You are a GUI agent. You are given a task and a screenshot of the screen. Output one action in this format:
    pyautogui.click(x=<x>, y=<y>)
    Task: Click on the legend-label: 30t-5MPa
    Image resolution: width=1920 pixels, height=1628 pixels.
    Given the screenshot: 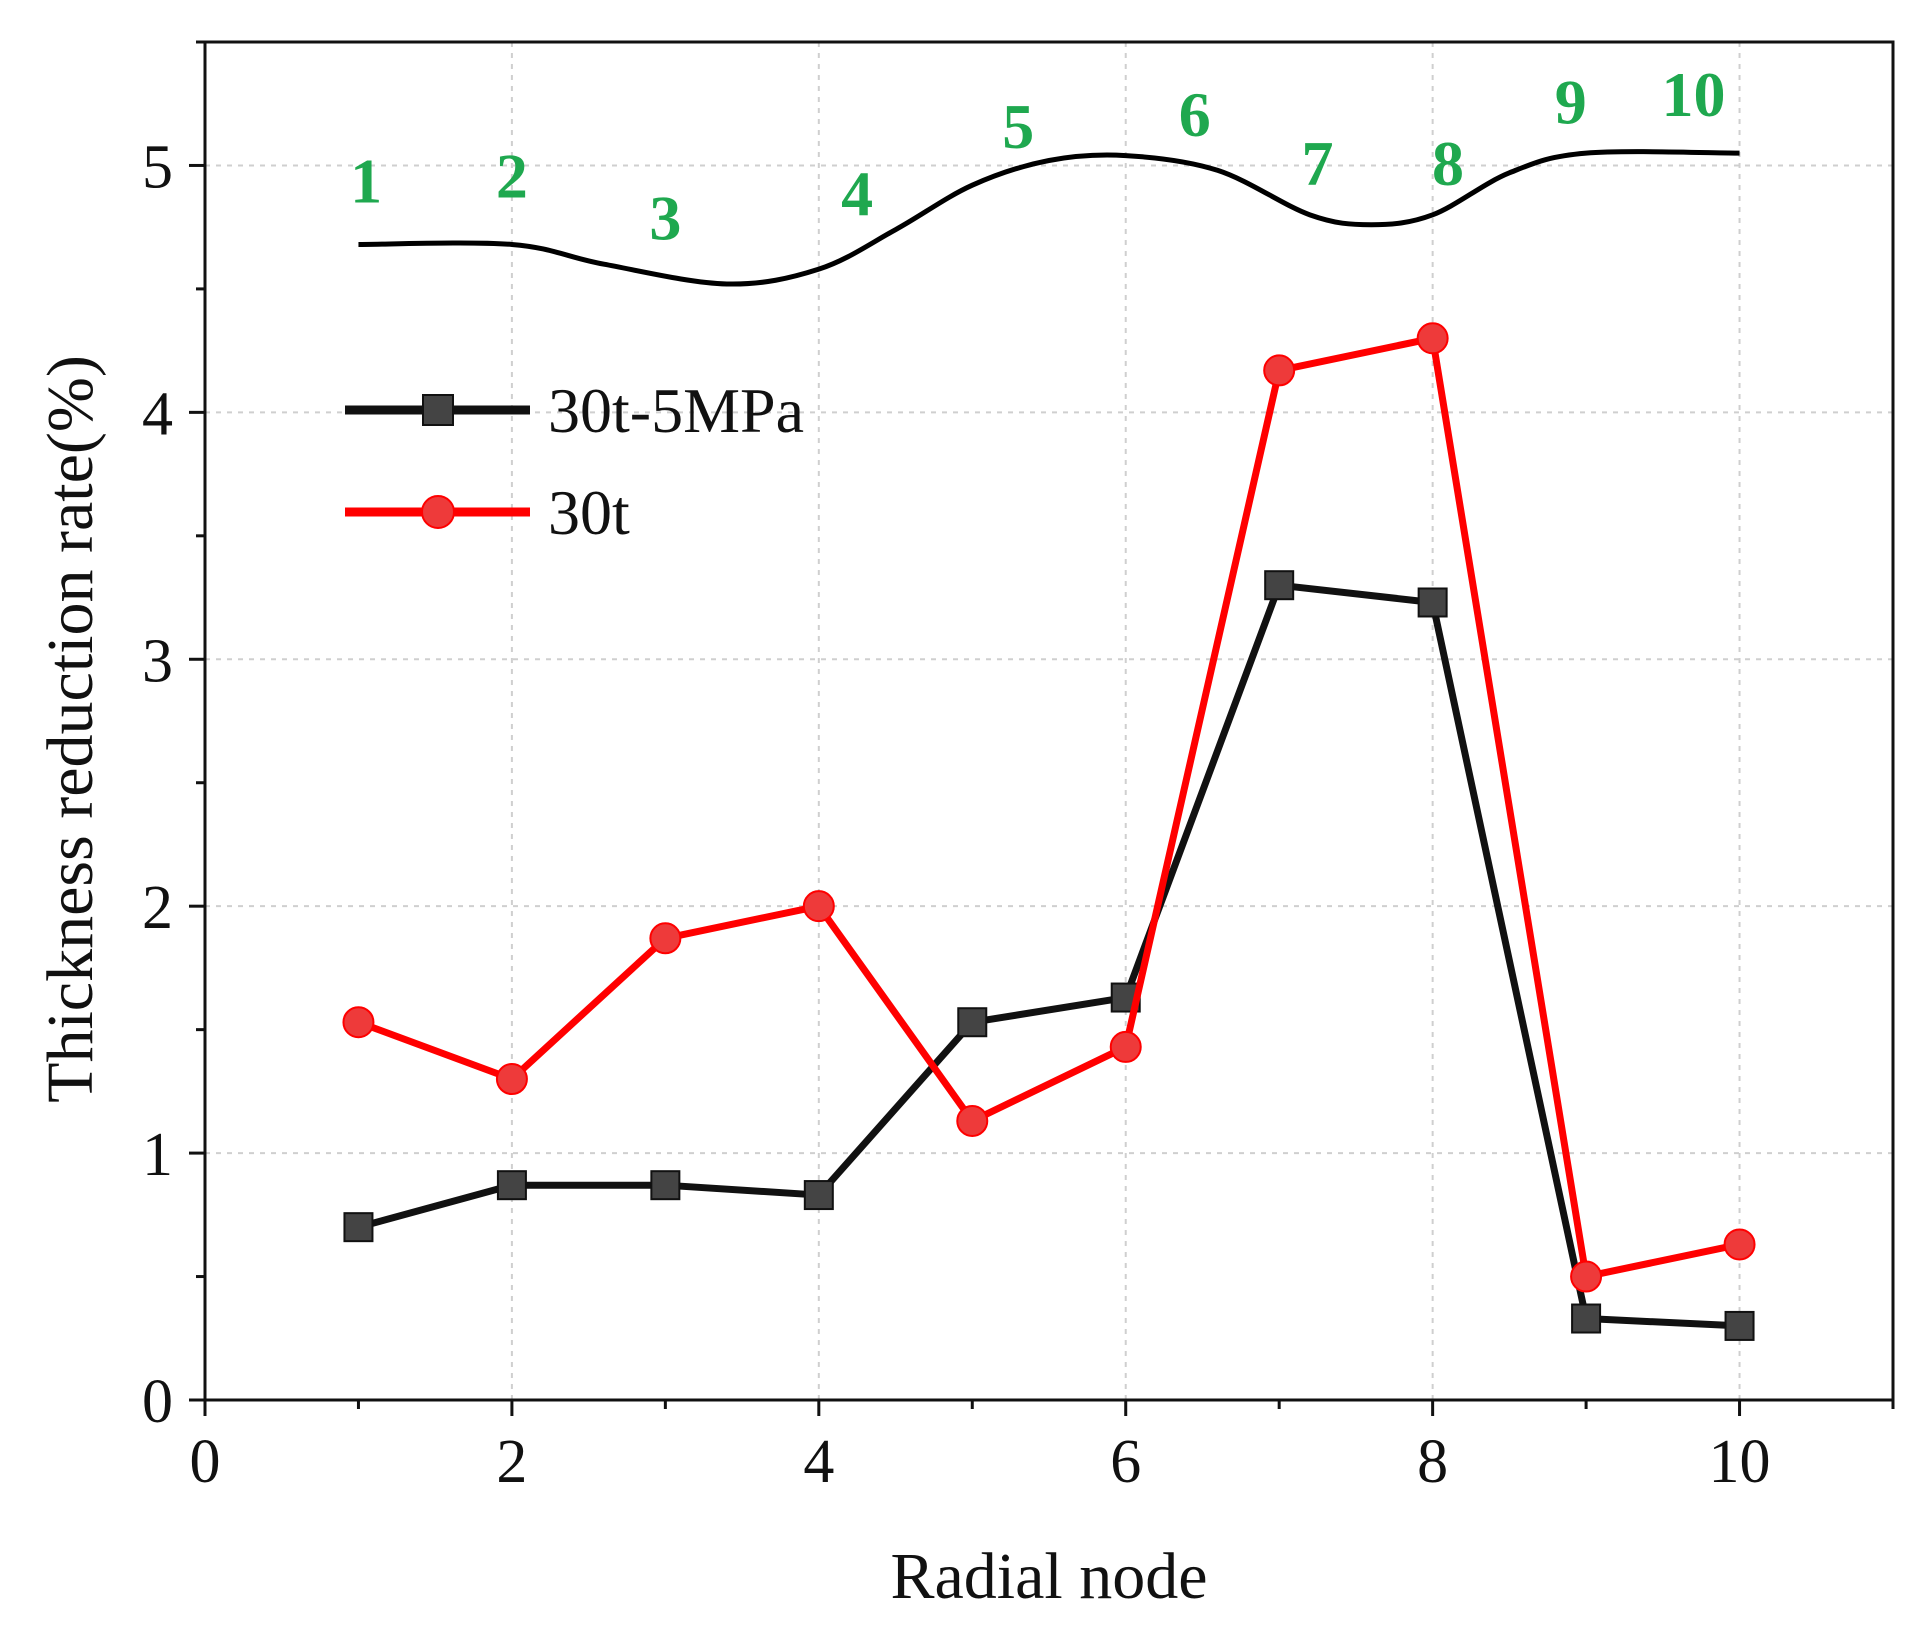 What is the action you would take?
    pyautogui.click(x=676, y=410)
    